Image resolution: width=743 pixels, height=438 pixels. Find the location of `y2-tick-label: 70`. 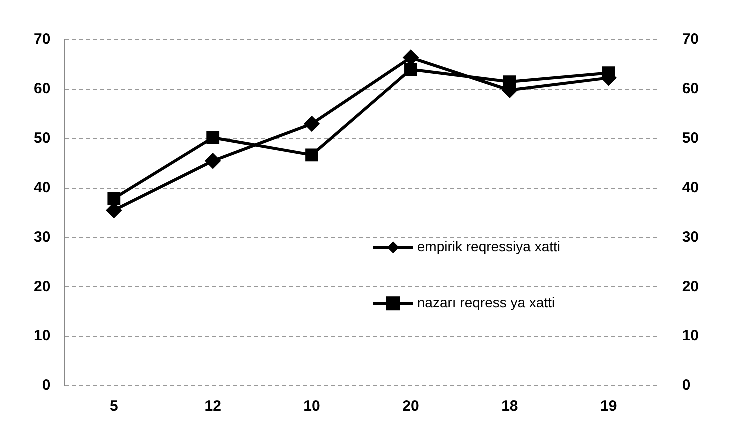

y2-tick-label: 70 is located at coordinates (691, 39).